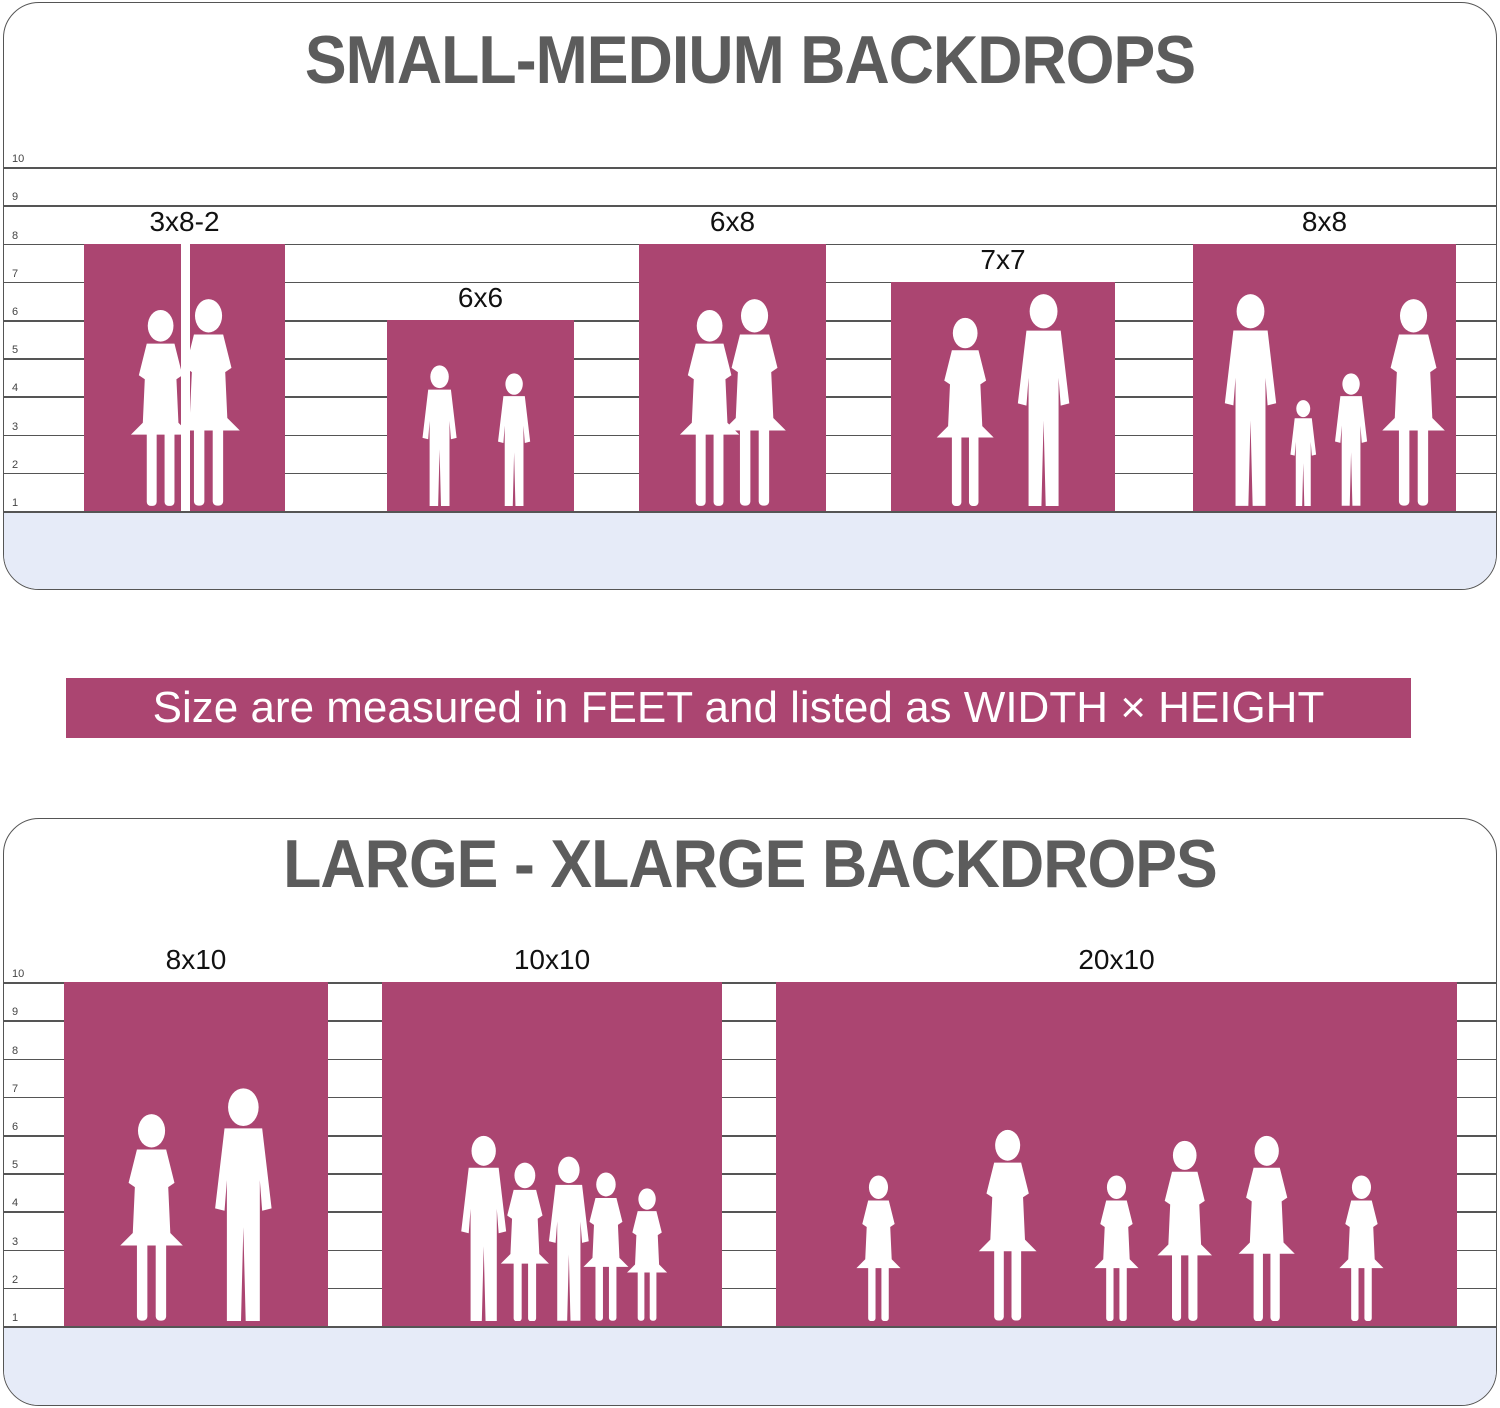  Describe the element at coordinates (480, 297) in the screenshot. I see `backdrop-size-label: 6x6` at that location.